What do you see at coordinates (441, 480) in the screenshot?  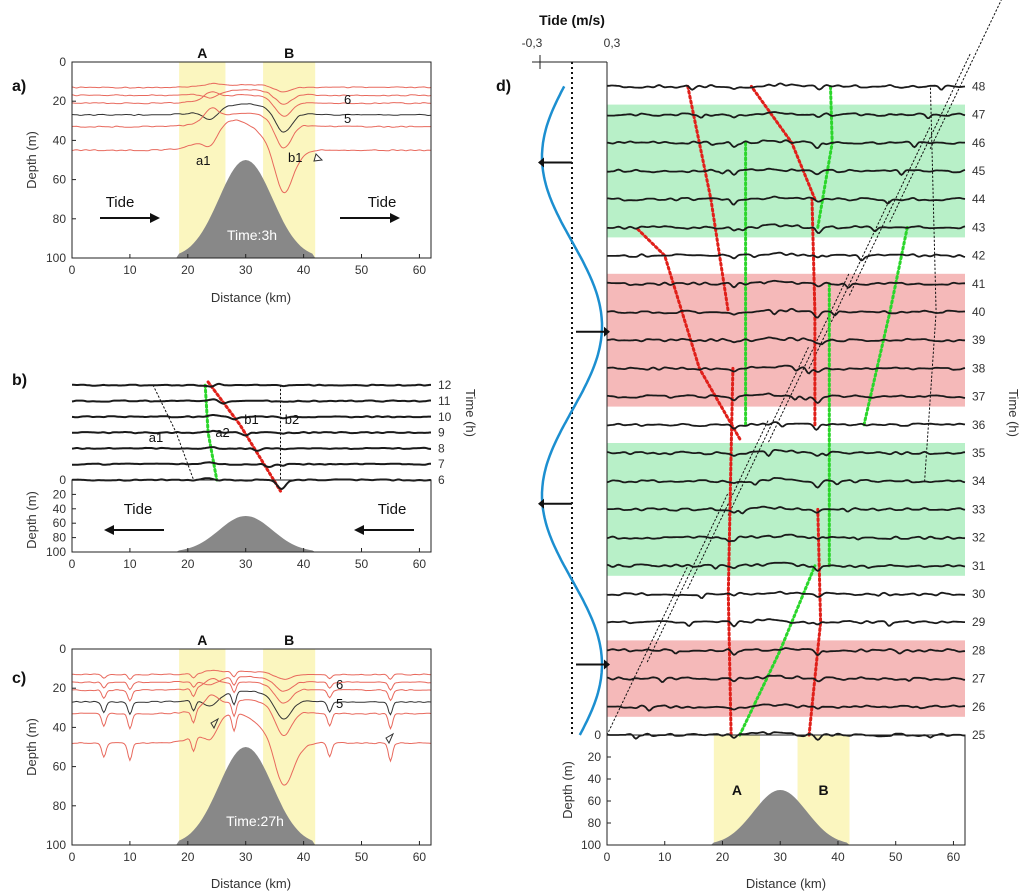 I see `b-time-label: 6` at bounding box center [441, 480].